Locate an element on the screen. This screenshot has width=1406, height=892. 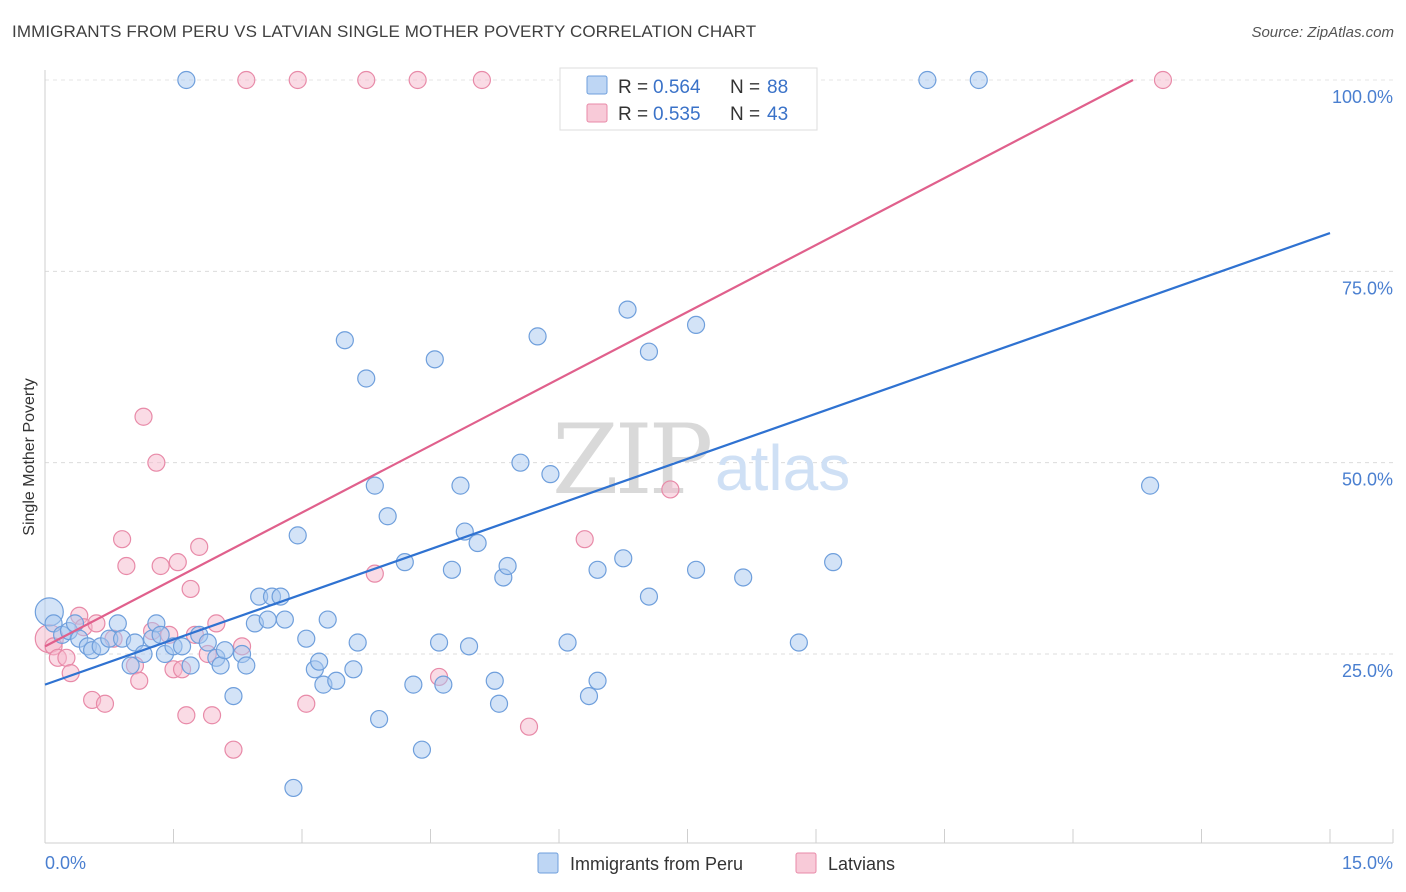
bottom-legend-label-latvians: Latvians is located at coordinates (861, 864).